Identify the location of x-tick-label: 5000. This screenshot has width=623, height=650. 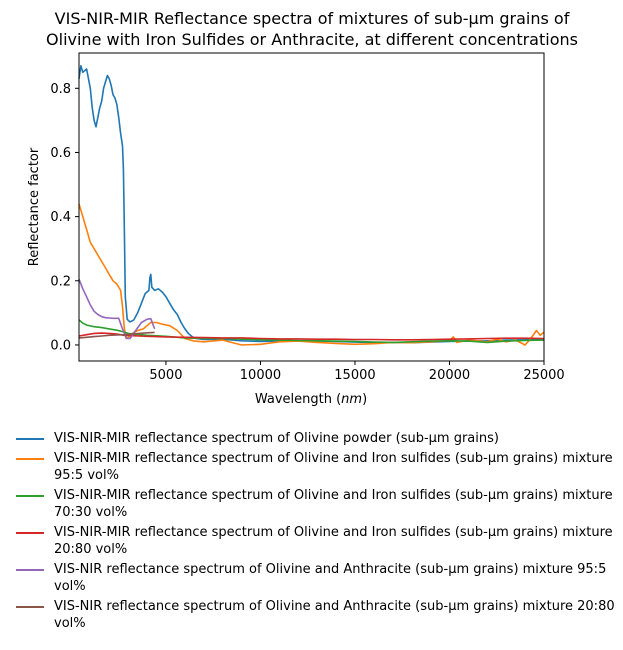
(165, 375).